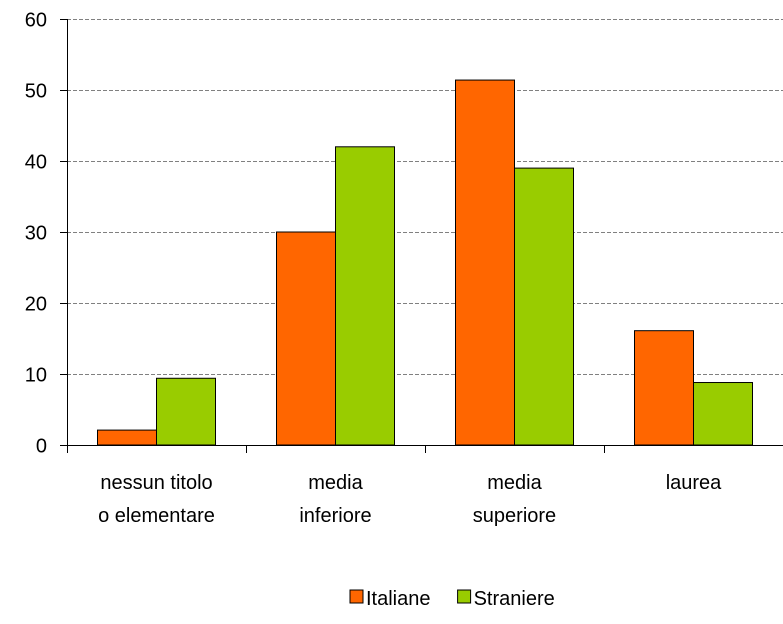 This screenshot has height=624, width=783. What do you see at coordinates (335, 499) in the screenshot?
I see `x-tick-label-1: media inferiore` at bounding box center [335, 499].